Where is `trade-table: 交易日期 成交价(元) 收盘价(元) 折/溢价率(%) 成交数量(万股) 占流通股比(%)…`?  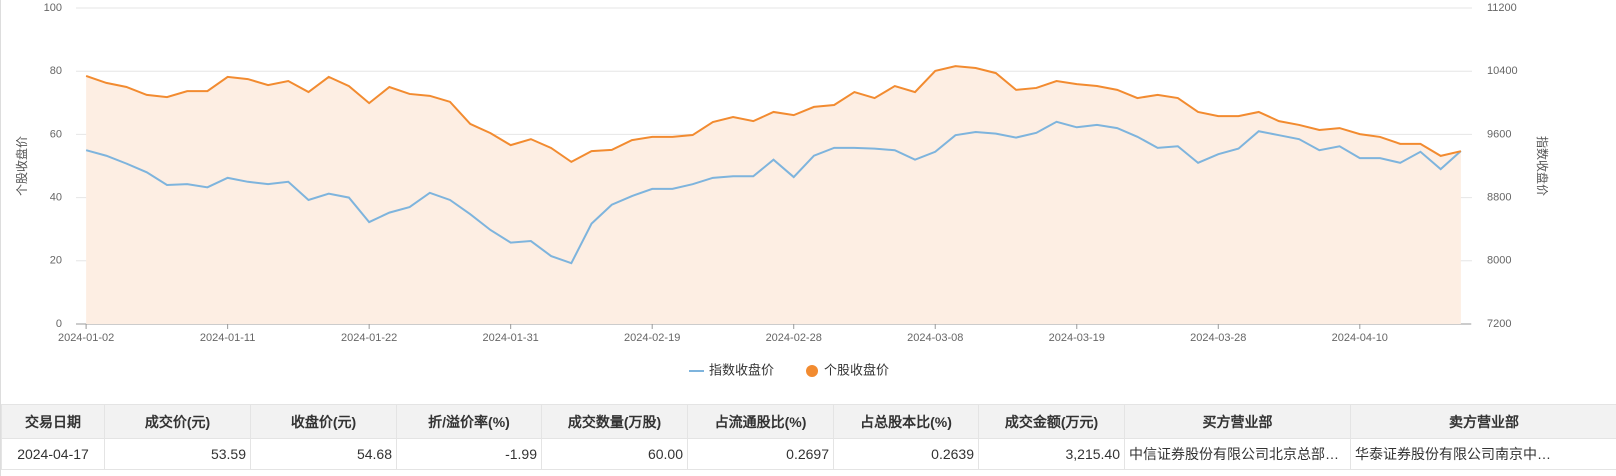 trade-table: 交易日期 成交价(元) 收盘价(元) 折/溢价率(%) 成交数量(万股) 占流通股比(%)… is located at coordinates (808, 437).